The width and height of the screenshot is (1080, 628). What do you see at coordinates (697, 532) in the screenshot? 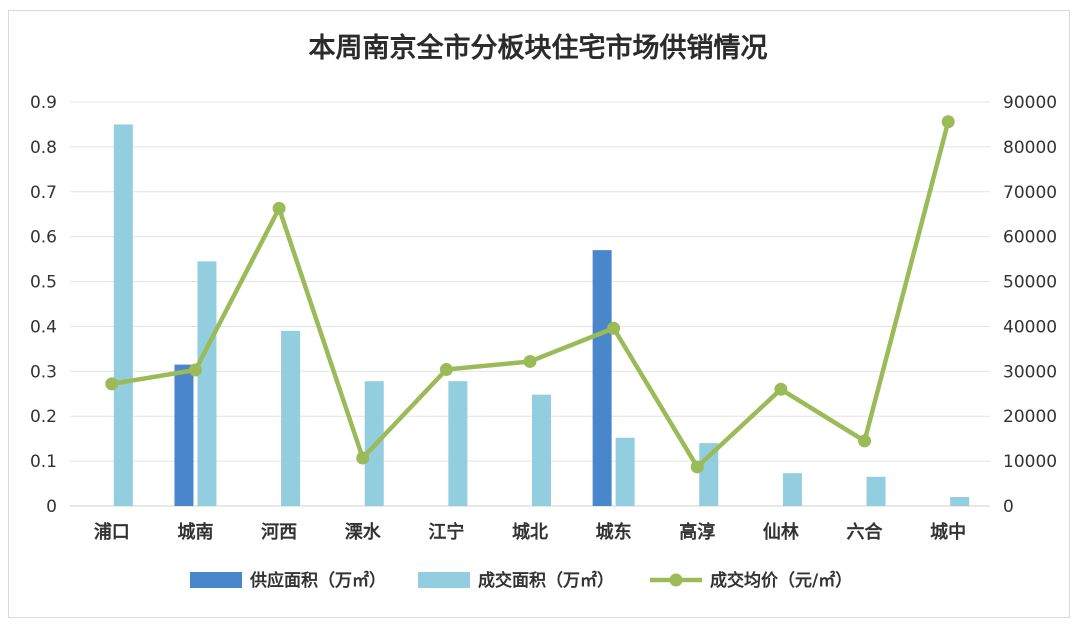
I see `category-label: 高淳` at bounding box center [697, 532].